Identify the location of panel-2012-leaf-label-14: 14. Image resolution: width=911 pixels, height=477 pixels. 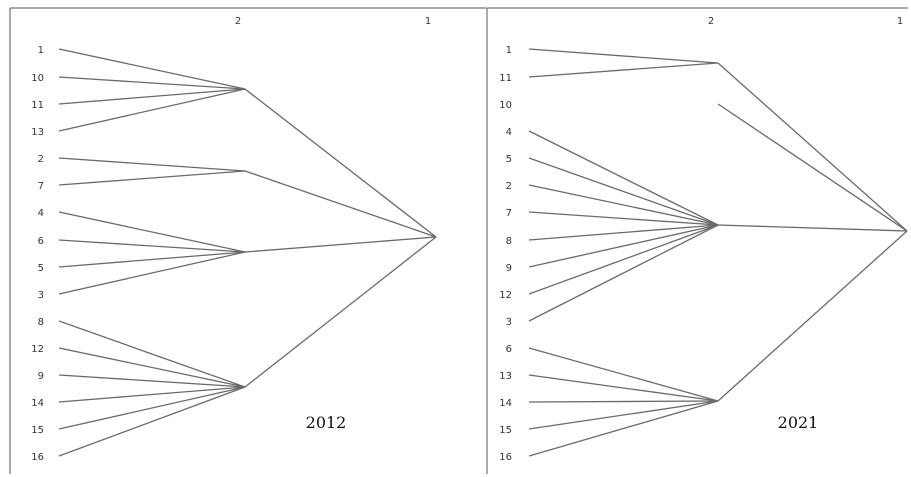
(37, 403).